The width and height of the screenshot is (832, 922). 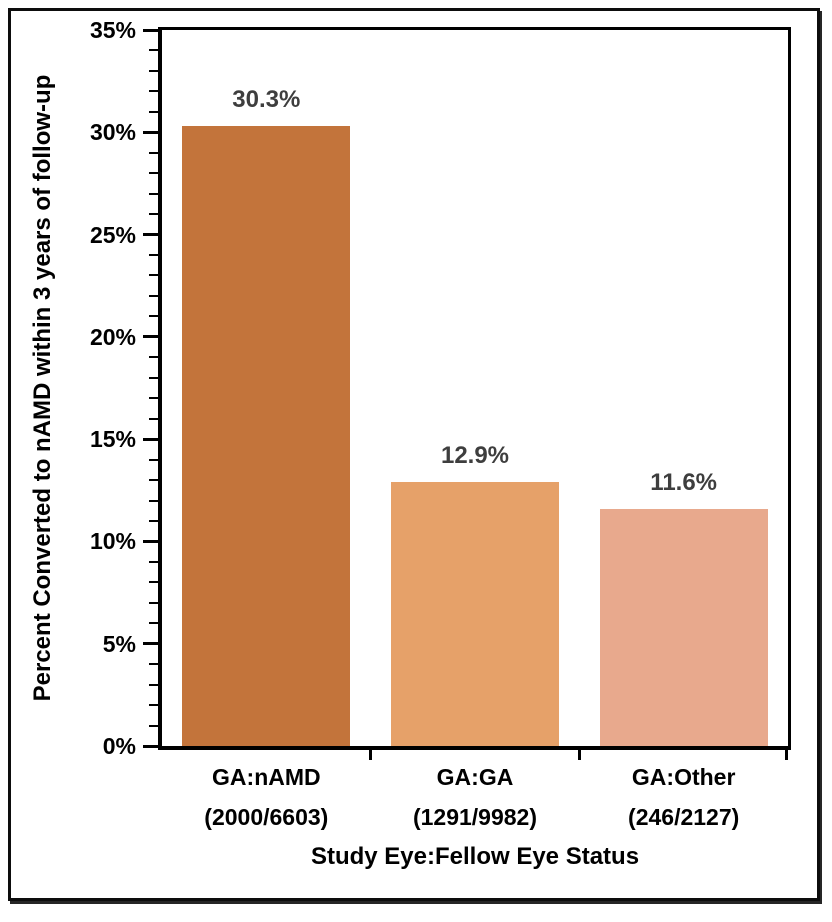 I want to click on y-tick-label: 35%, so click(x=112, y=30).